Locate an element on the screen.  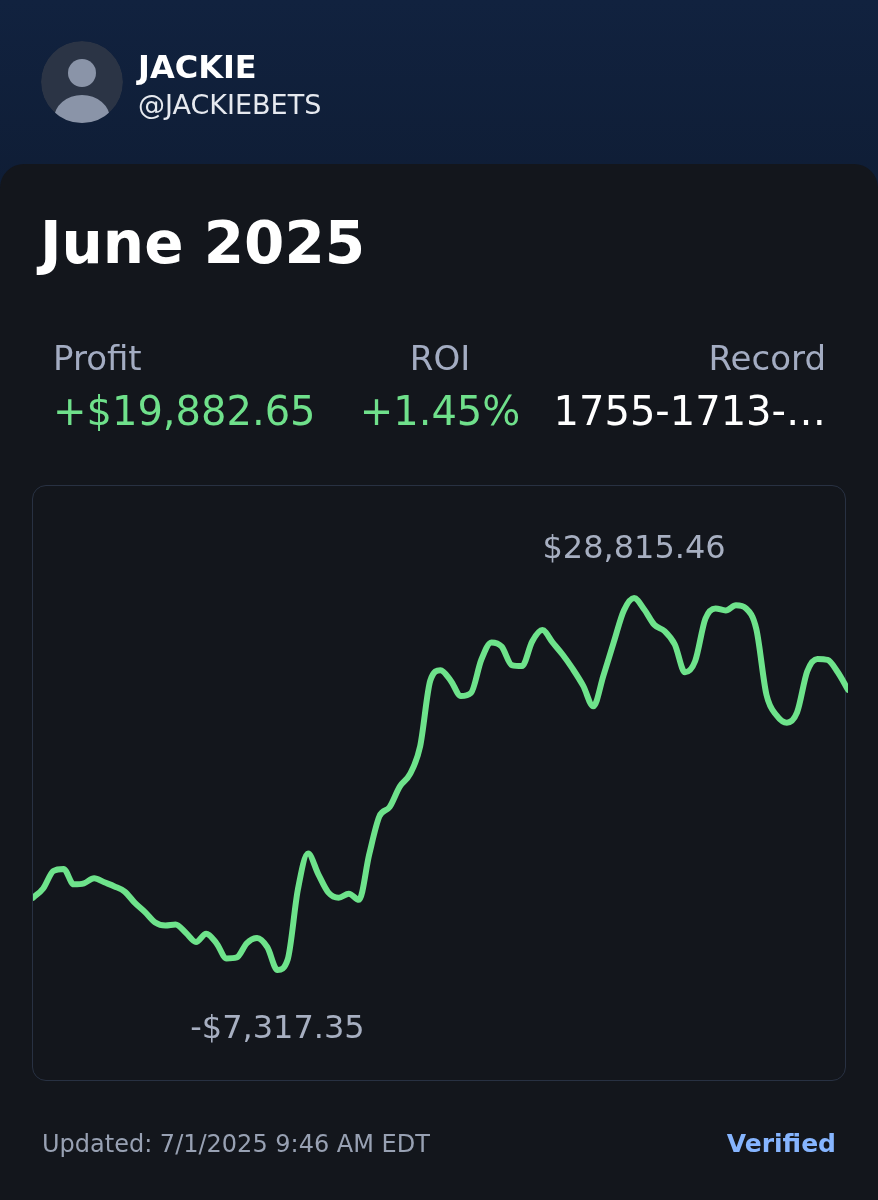
text: +$19,882.65 is located at coordinates (184, 411).